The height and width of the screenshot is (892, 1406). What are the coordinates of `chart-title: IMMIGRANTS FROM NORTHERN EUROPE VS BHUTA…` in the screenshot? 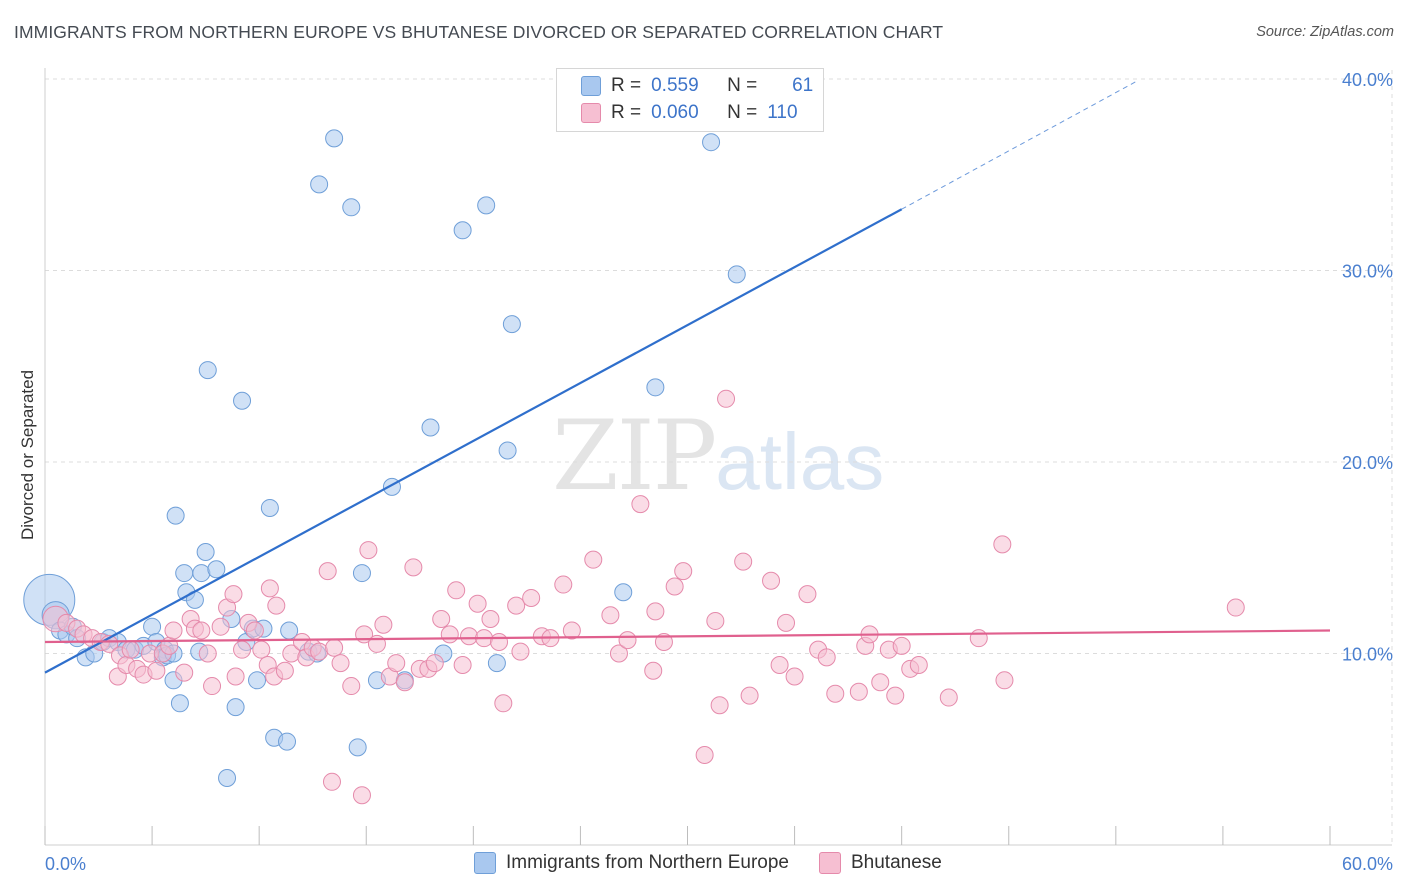 It's located at (479, 32).